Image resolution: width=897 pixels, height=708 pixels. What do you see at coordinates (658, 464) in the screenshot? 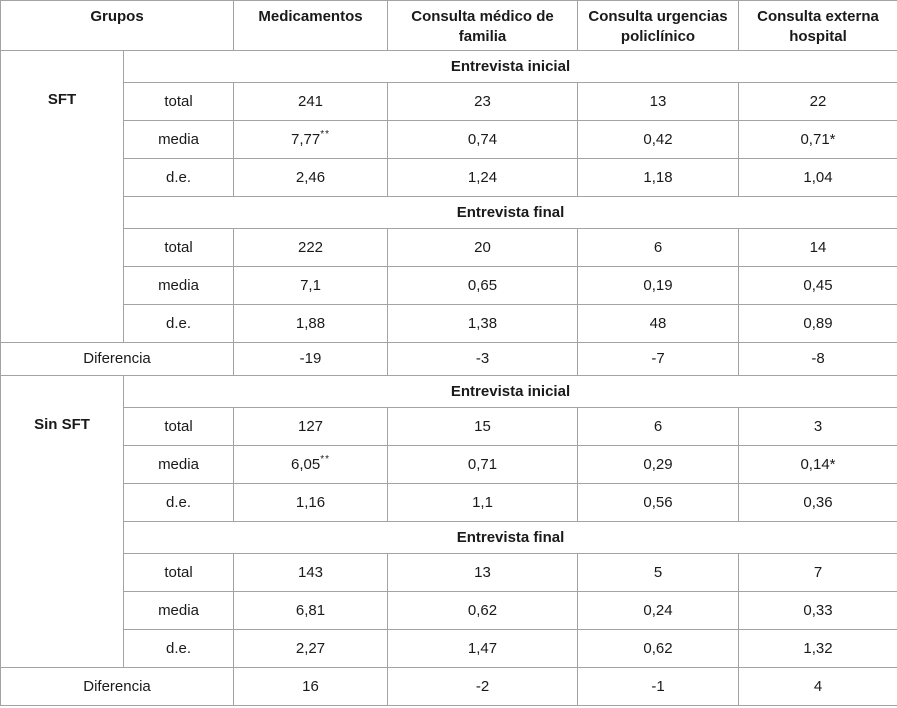
I see `data-cell: 0,29` at bounding box center [658, 464].